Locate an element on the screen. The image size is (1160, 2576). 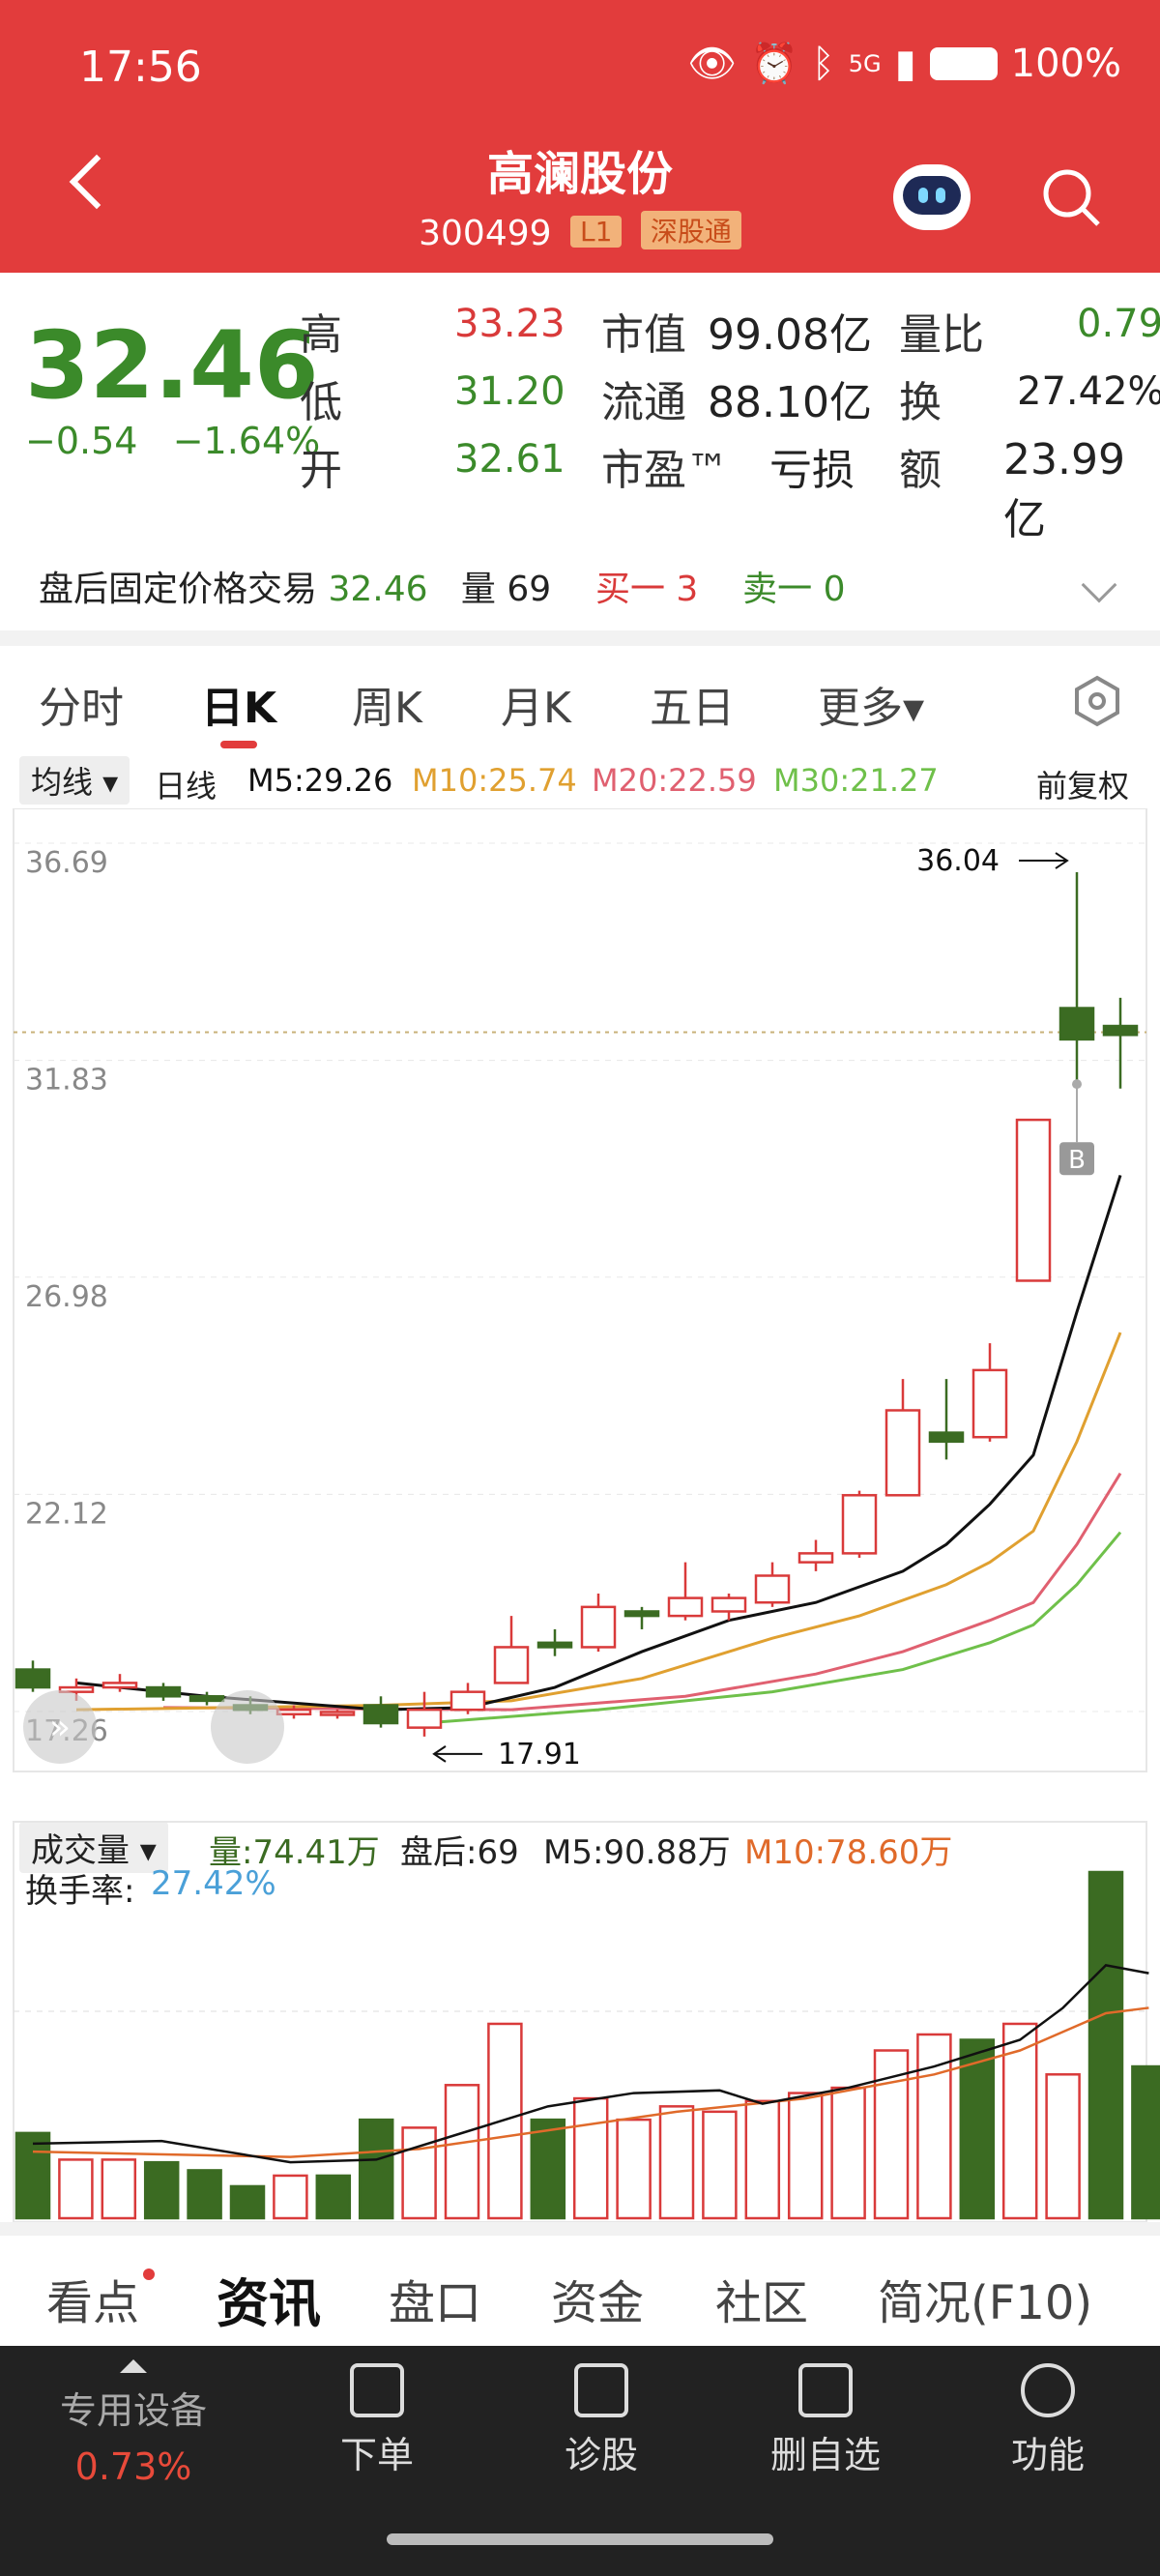
plus-box-icon is located at coordinates (601, 2390).